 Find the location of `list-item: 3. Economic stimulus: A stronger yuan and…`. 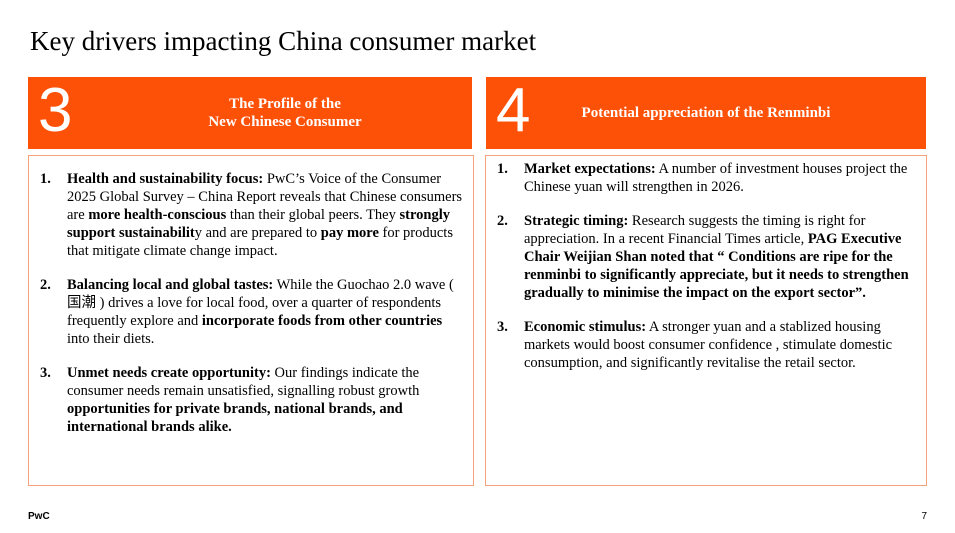

list-item: 3. Economic stimulus: A stronger yuan and… is located at coordinates (708, 345).